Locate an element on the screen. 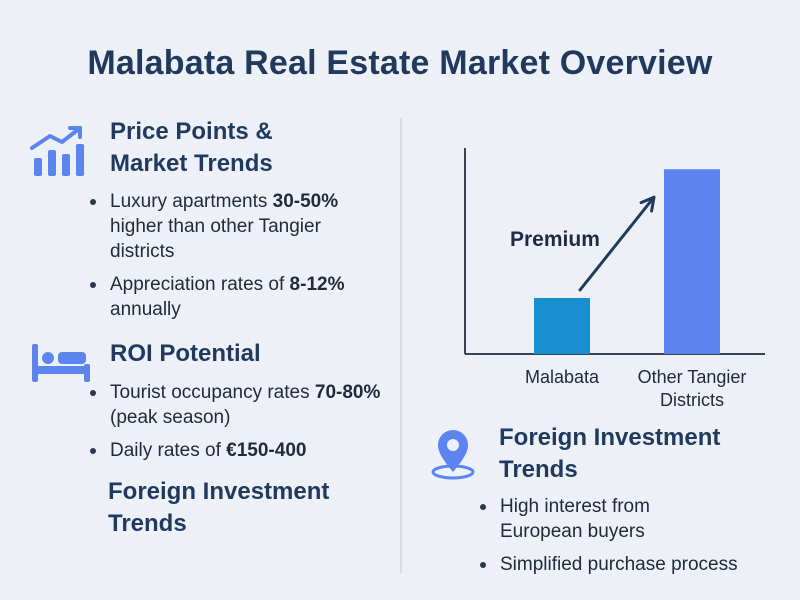 This screenshot has height=600, width=800. price-points-heading: Price Points & Market Trends is located at coordinates (191, 147).